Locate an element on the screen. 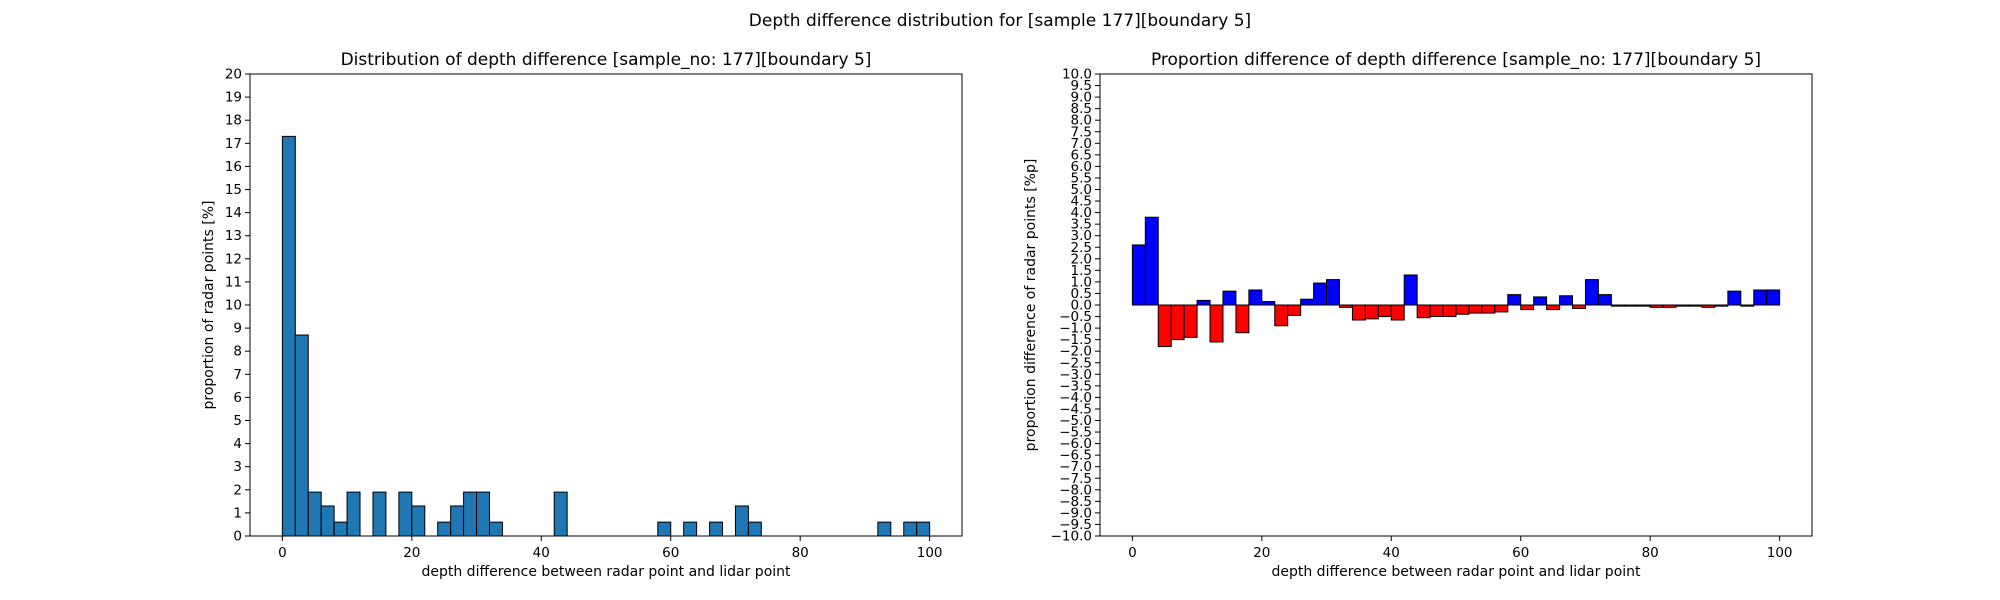  distribution-y-tick-label: 17 is located at coordinates (233, 144).